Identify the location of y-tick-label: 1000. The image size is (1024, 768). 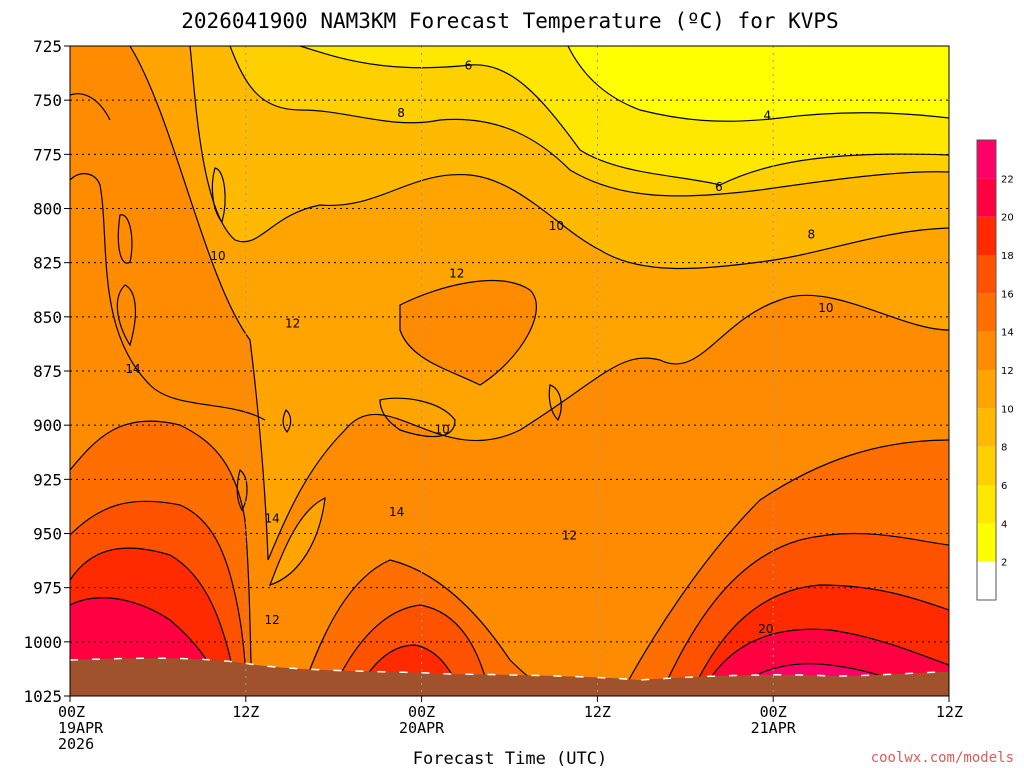
(42, 642).